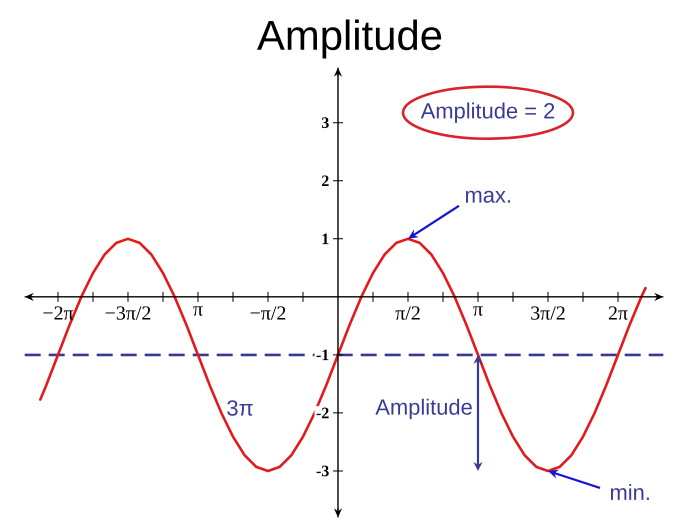 This screenshot has width=700, height=525. I want to click on annotation: Amplitude = 2, so click(487, 112).